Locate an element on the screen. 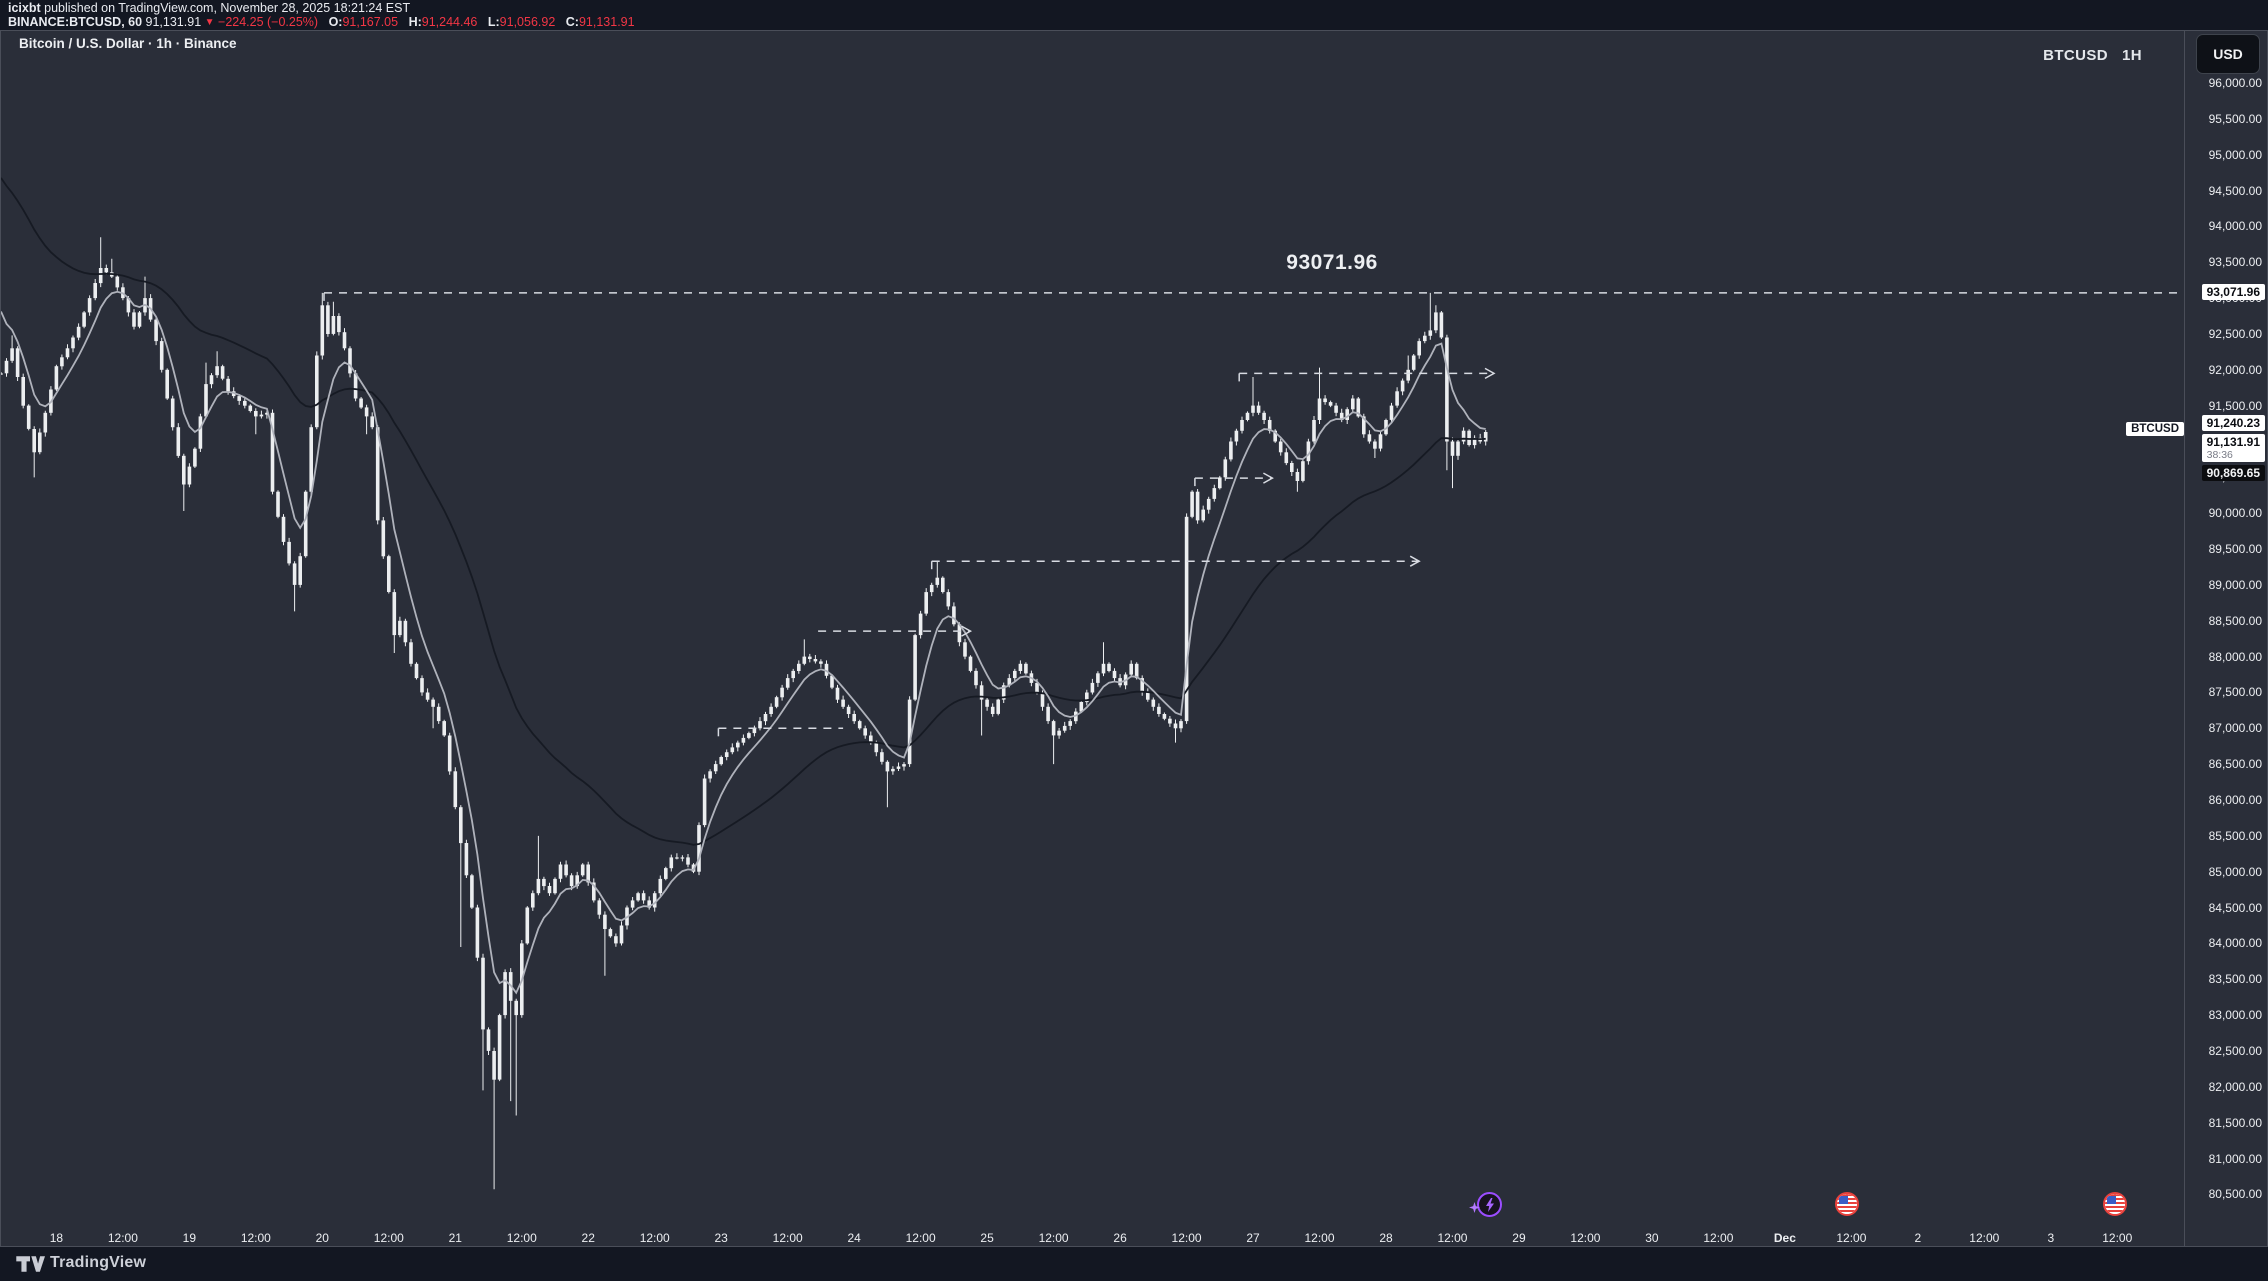  price-tick-label: 83,000.00 is located at coordinates (2235, 1015).